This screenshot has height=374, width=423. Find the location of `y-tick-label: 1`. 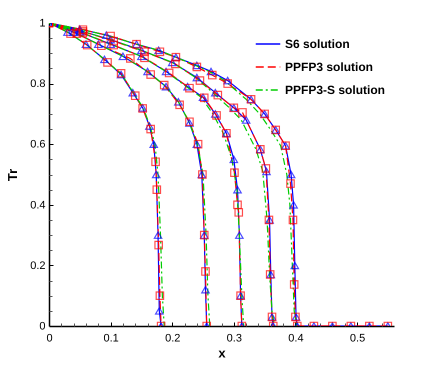

y-tick-label: 1 is located at coordinates (42, 24).